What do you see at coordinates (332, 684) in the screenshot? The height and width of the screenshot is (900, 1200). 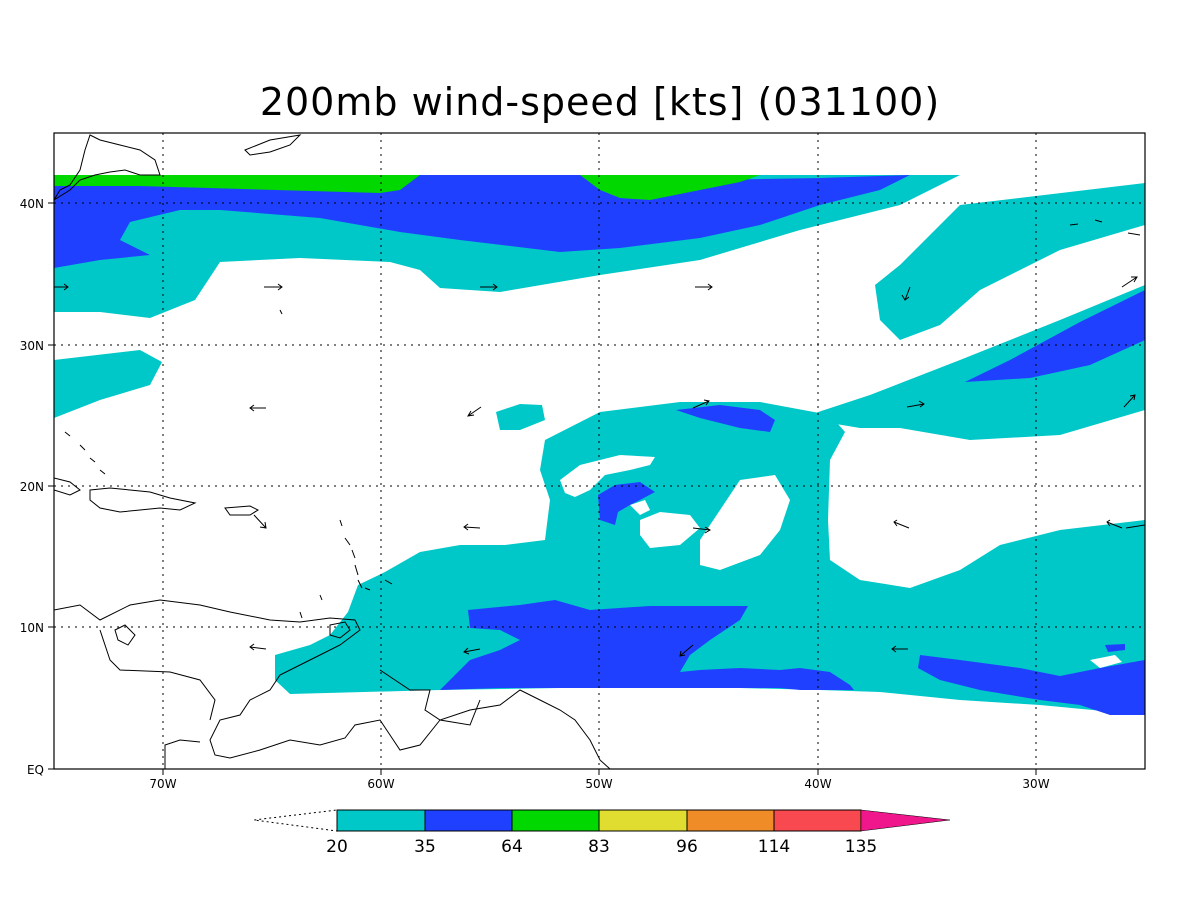 I see `coast-venezuela` at bounding box center [332, 684].